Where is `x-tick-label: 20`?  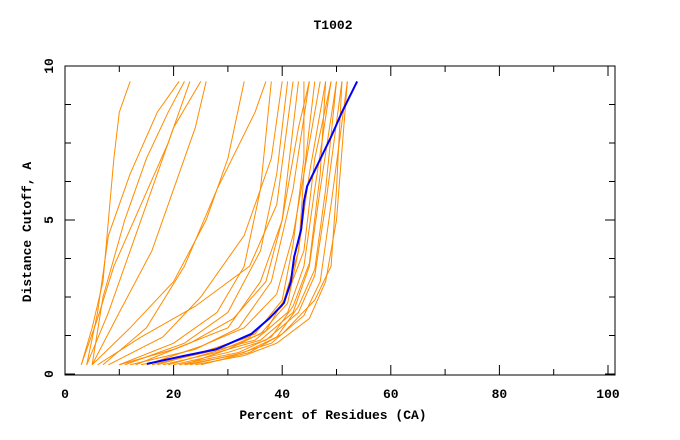 x-tick-label: 20 is located at coordinates (174, 394).